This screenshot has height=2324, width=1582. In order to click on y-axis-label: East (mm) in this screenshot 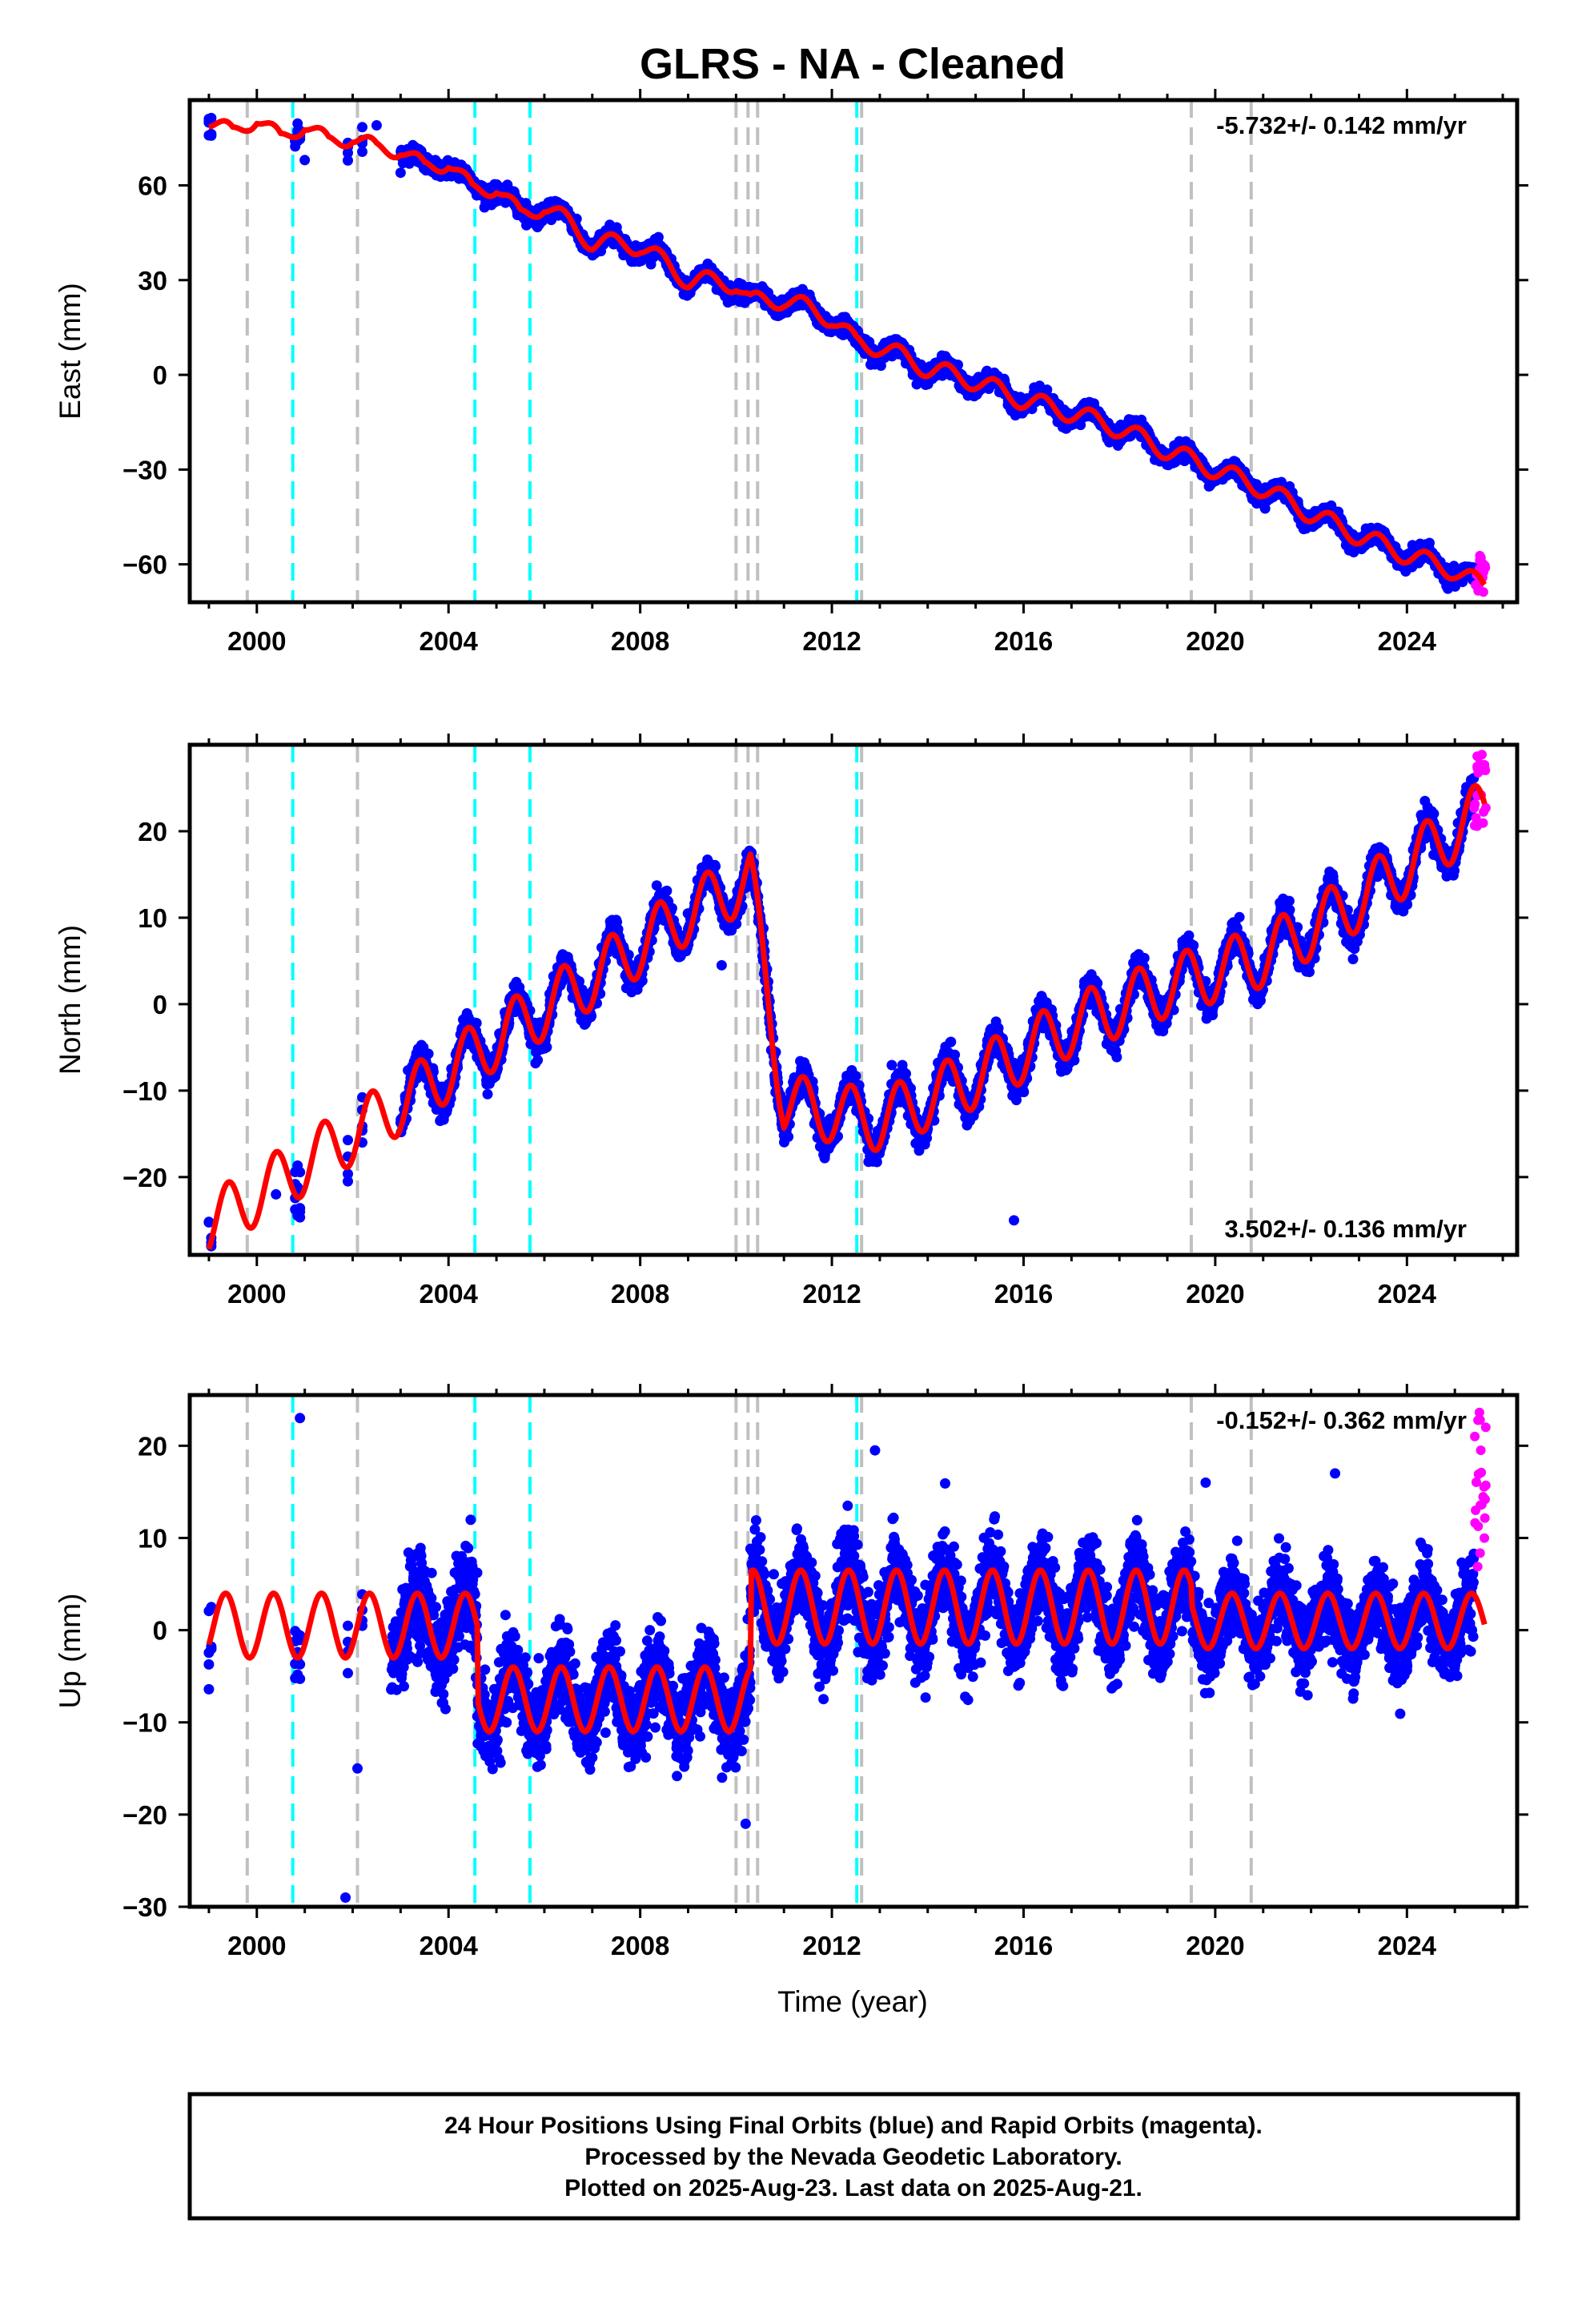, I will do `click(70, 351)`.